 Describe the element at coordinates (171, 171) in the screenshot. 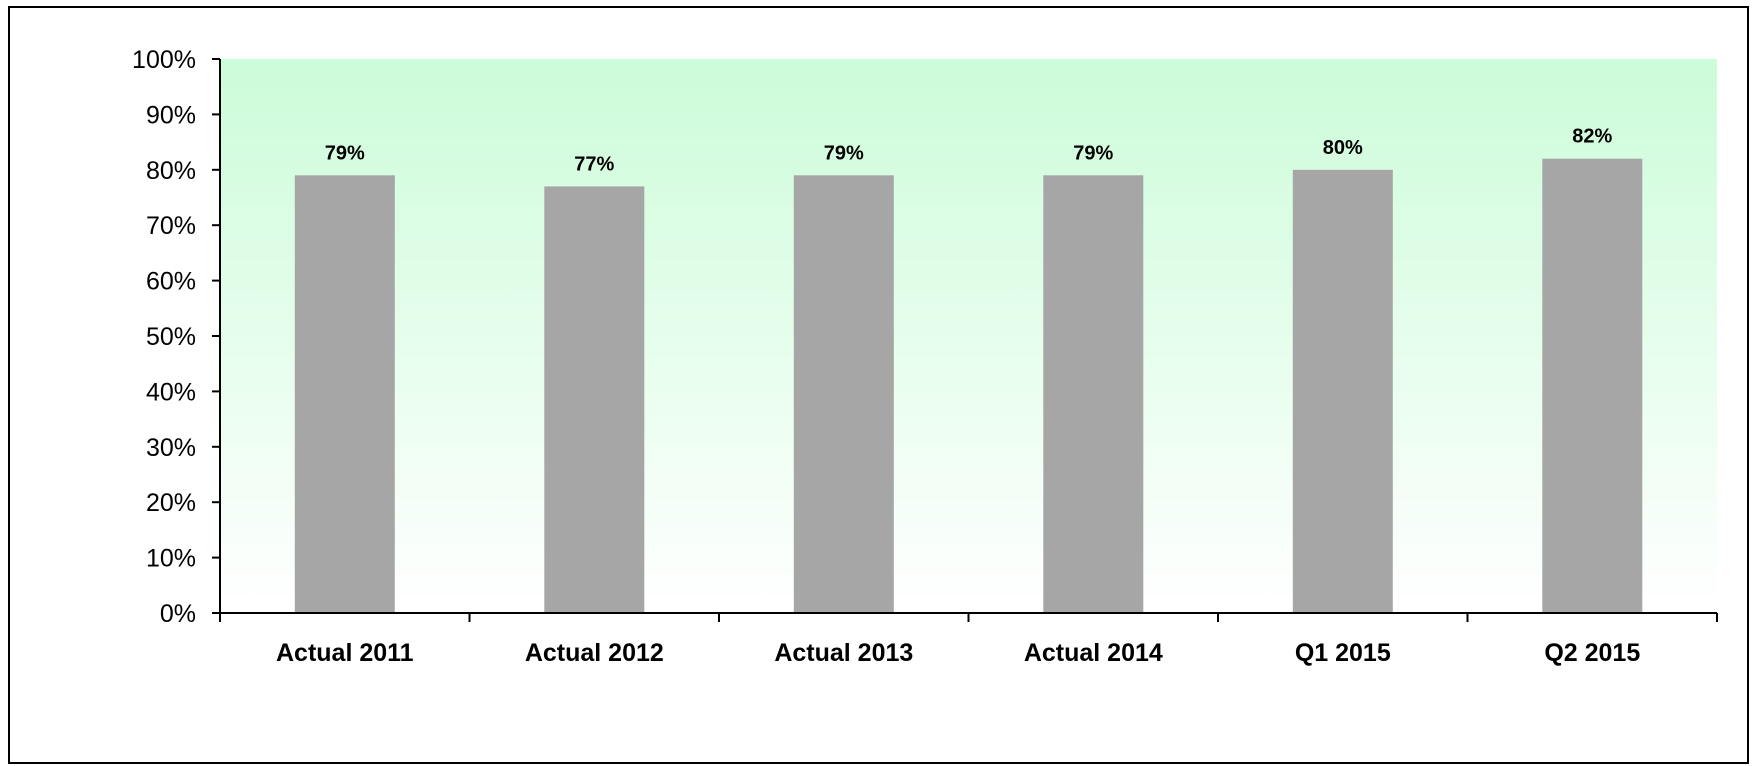

I see `y-tick-label-8: 80%` at that location.